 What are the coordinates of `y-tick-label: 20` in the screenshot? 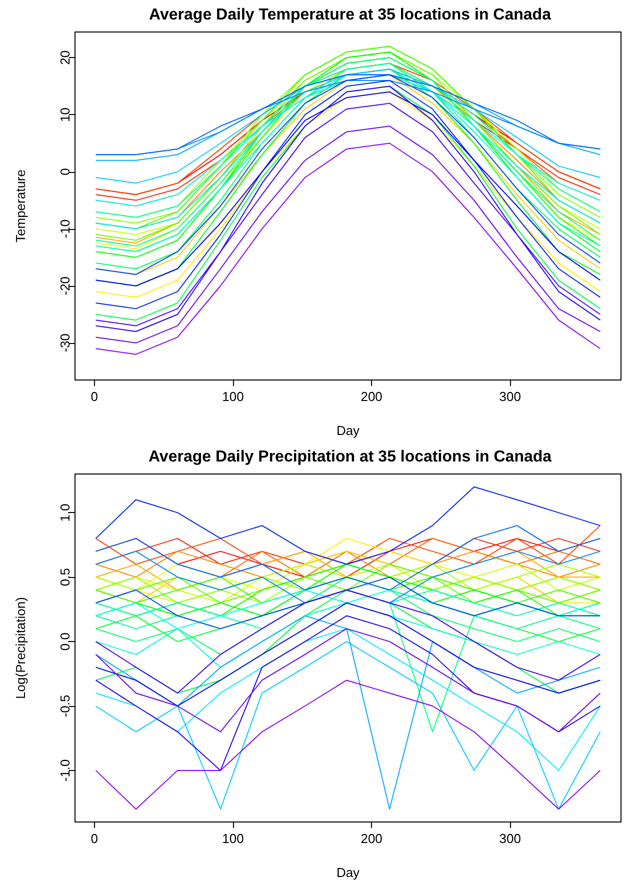 It's located at (65, 57).